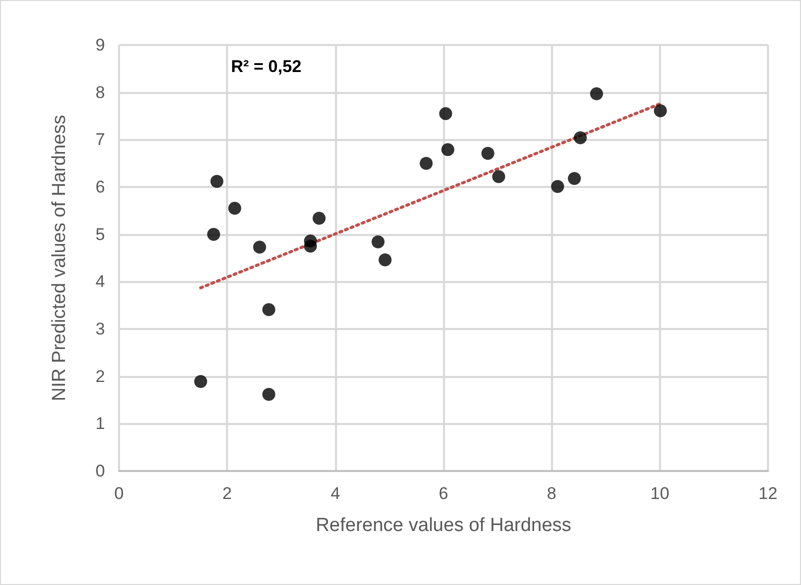 The height and width of the screenshot is (585, 801). What do you see at coordinates (119, 493) in the screenshot?
I see `x-tick-label: 0` at bounding box center [119, 493].